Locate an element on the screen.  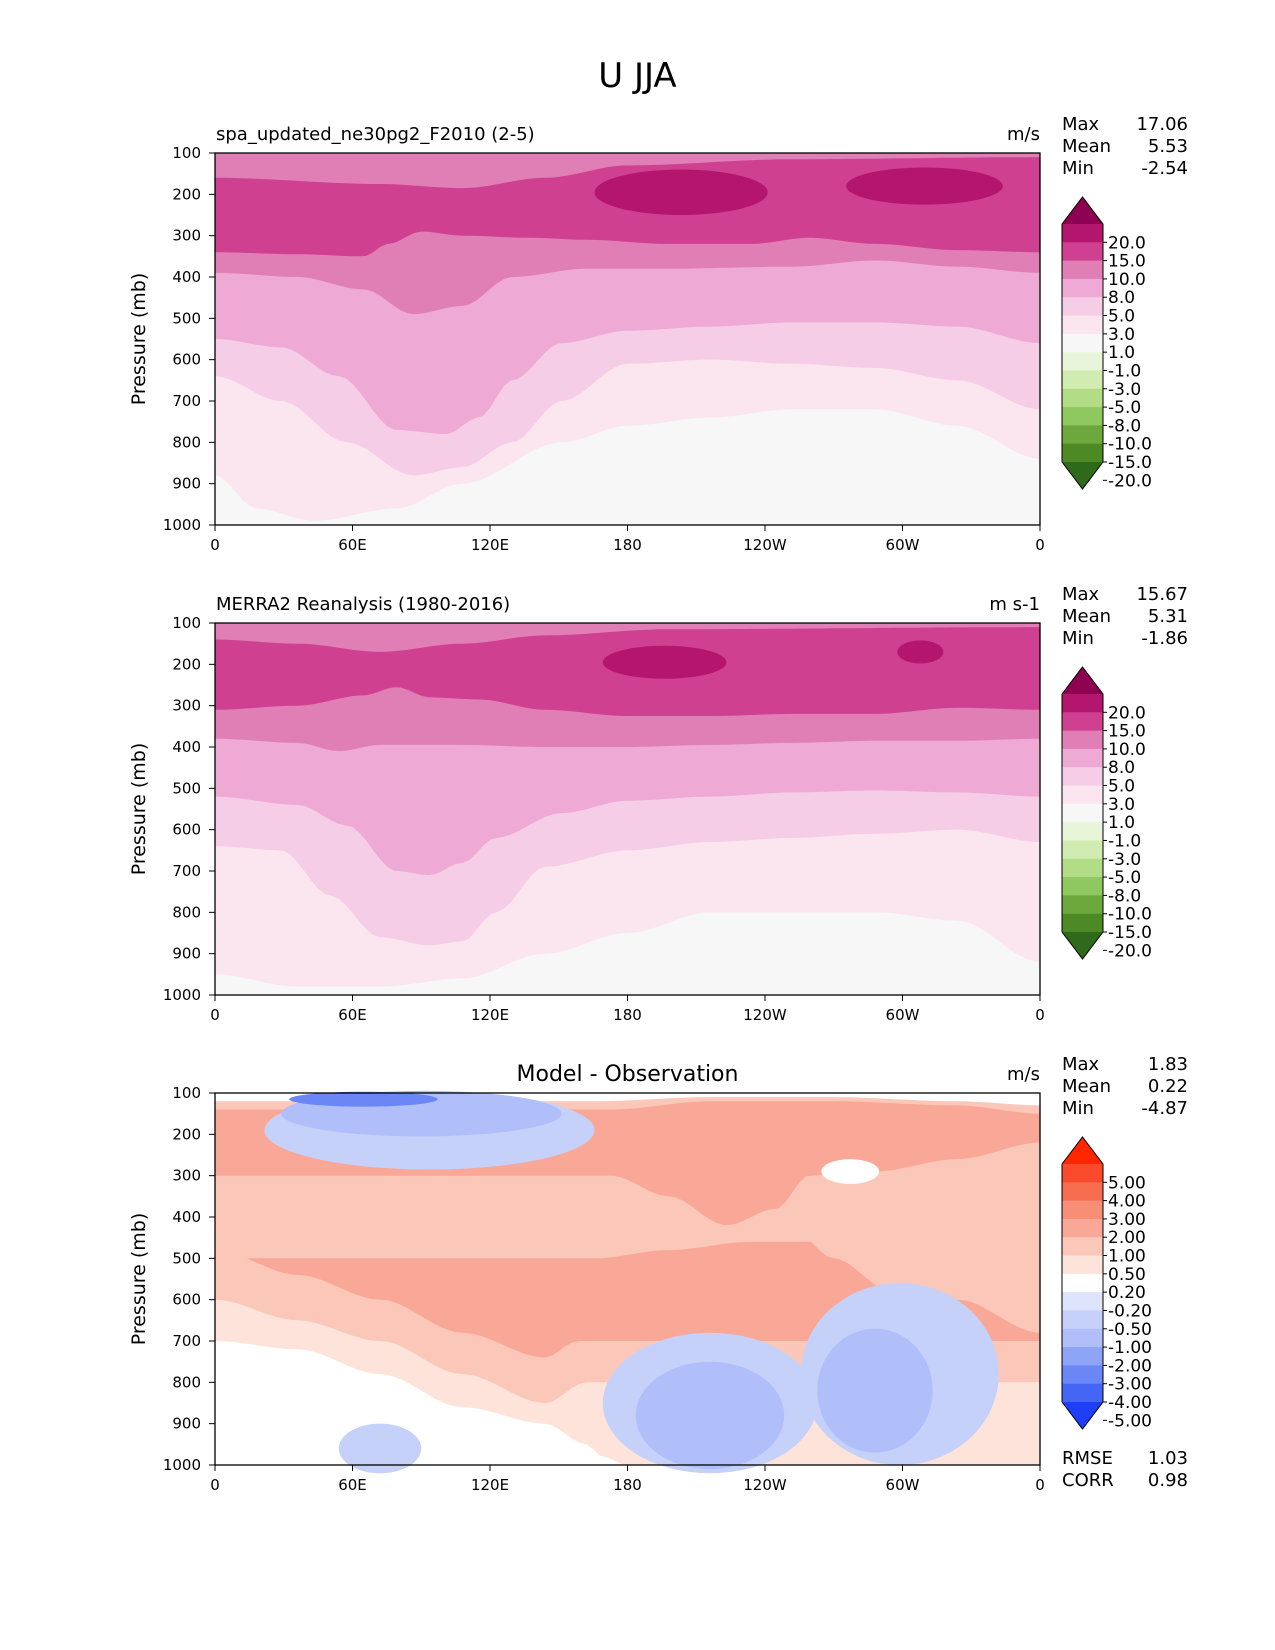
y-tick-label: 800 is located at coordinates (186, 442).